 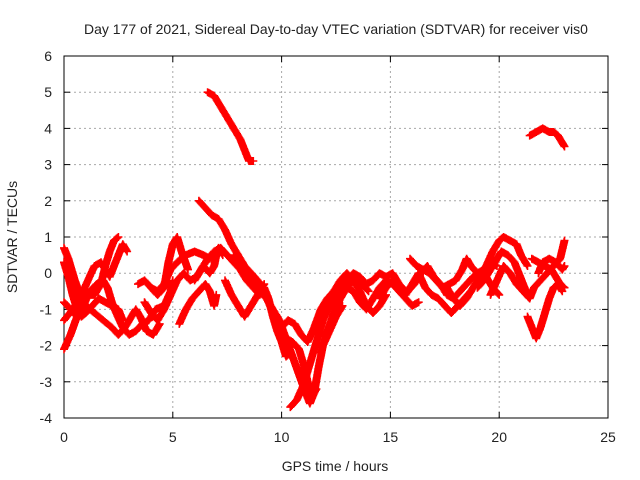 What do you see at coordinates (608, 437) in the screenshot?
I see `x-tick-label: 25` at bounding box center [608, 437].